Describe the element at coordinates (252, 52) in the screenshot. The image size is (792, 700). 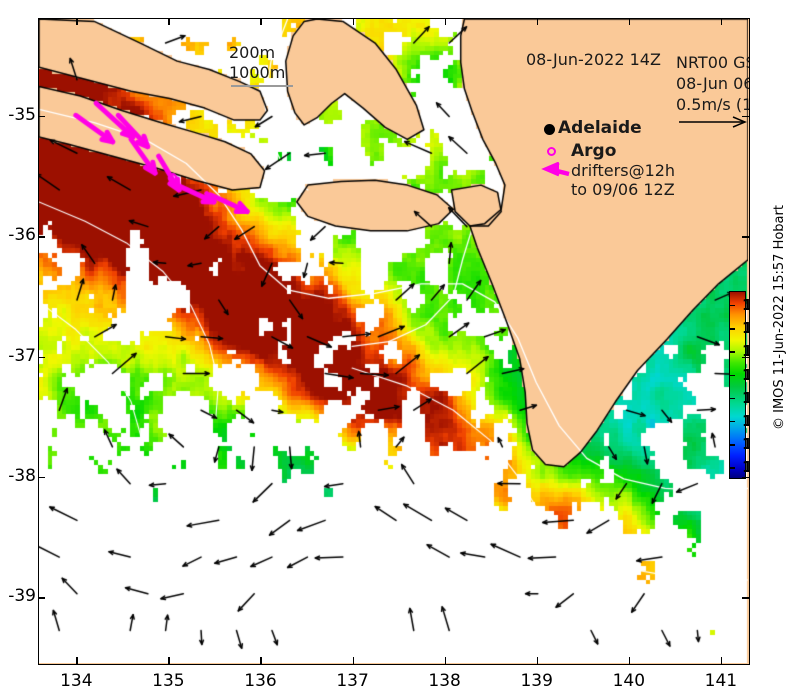
I see `depth-contour-200-label: 200m` at that location.